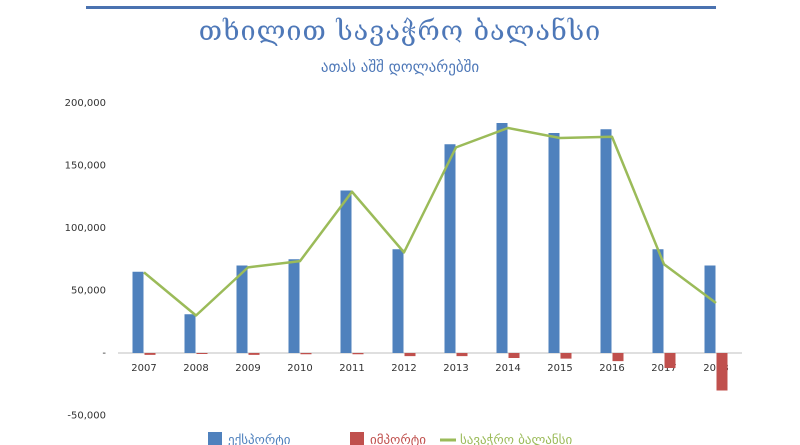  I want to click on legend-swatch-import, so click(357, 438).